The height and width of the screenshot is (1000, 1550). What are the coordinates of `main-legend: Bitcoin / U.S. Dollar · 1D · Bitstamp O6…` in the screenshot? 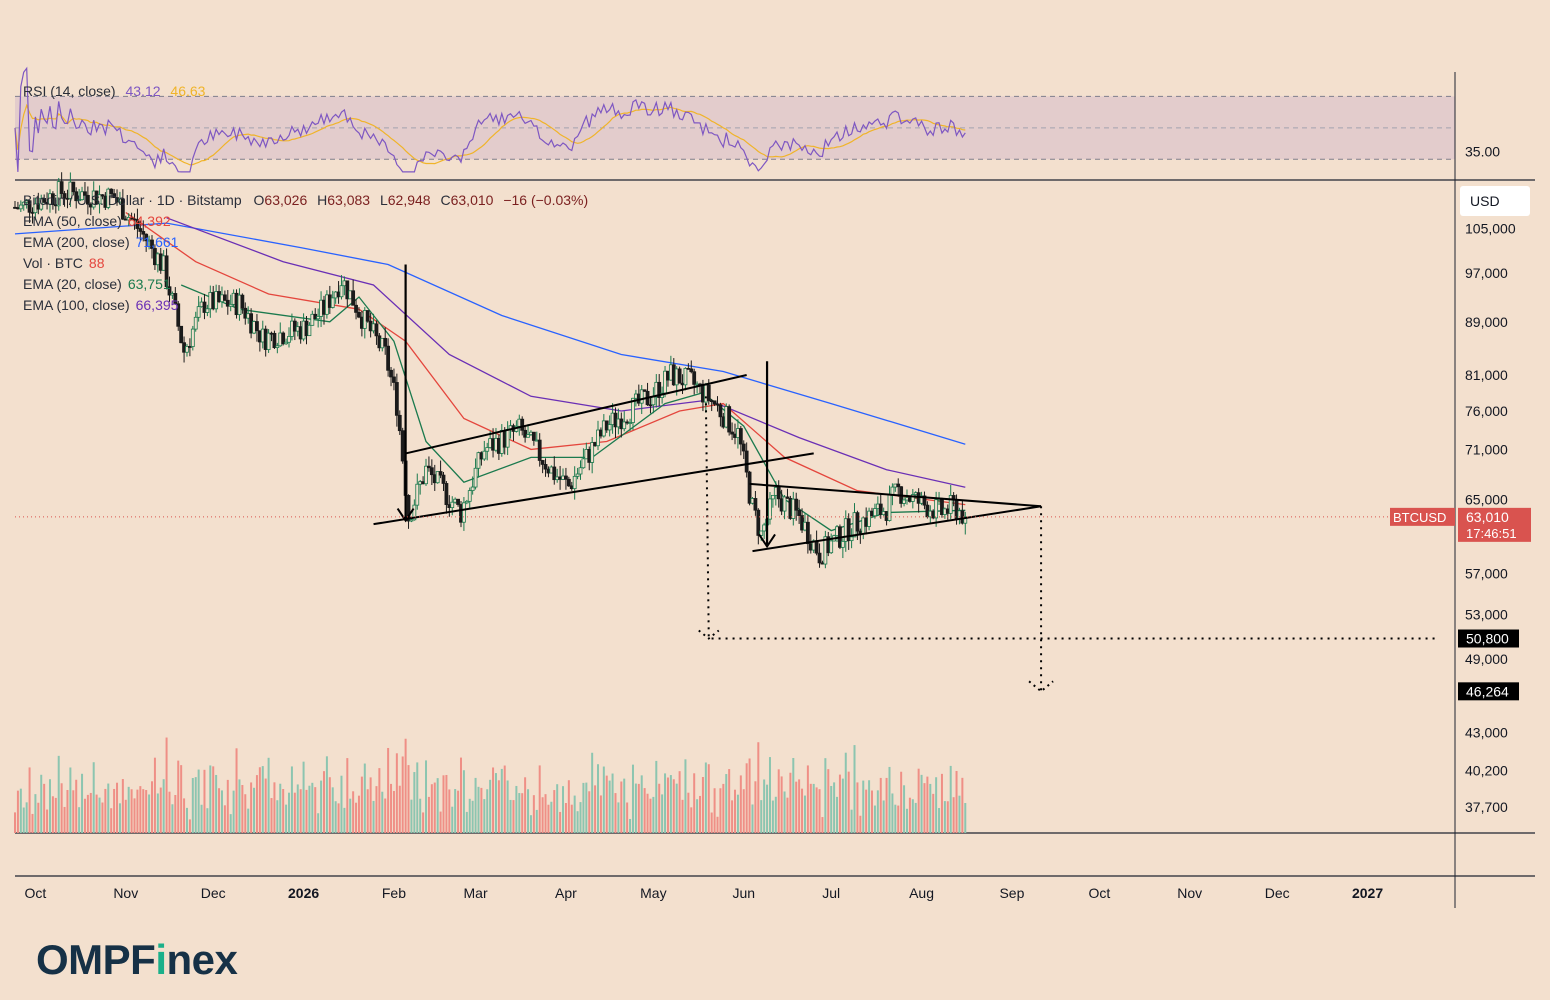 It's located at (305, 253).